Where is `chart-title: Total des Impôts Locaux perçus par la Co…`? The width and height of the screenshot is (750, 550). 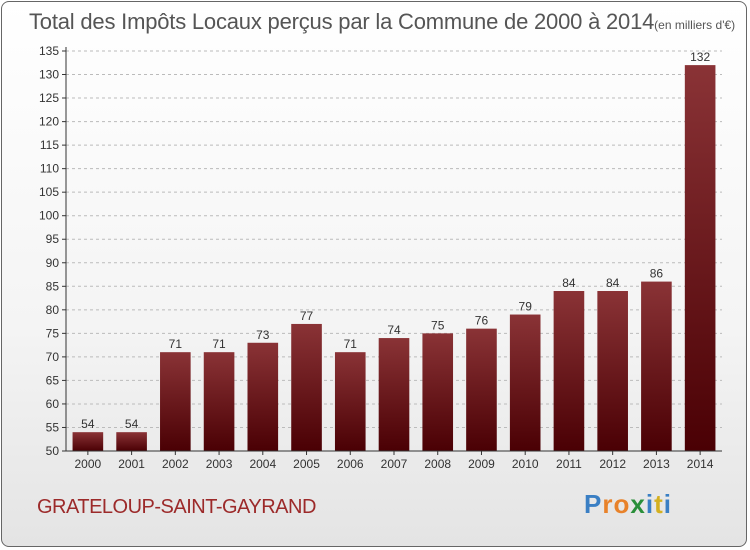 chart-title: Total des Impôts Locaux perçus par la Co… is located at coordinates (382, 22).